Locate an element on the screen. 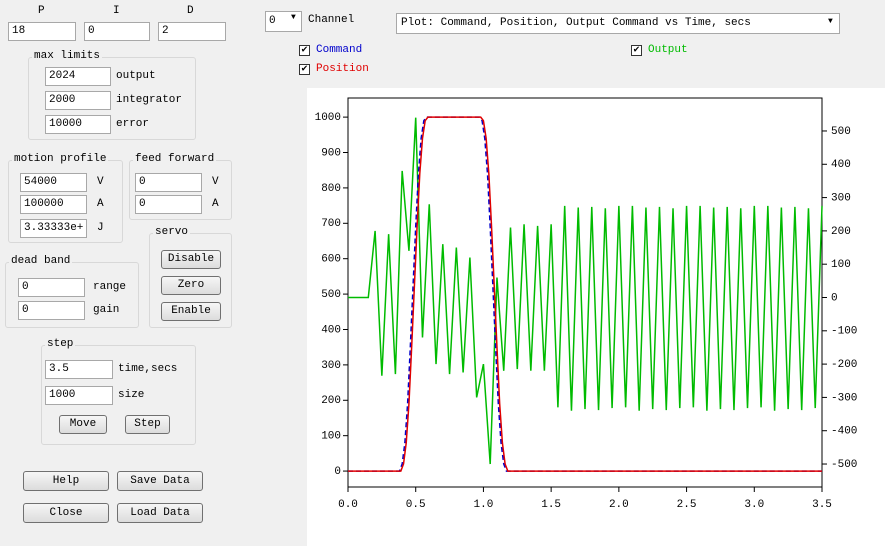 This screenshot has height=546, width=885. y2-tick-label: -500 is located at coordinates (844, 465).